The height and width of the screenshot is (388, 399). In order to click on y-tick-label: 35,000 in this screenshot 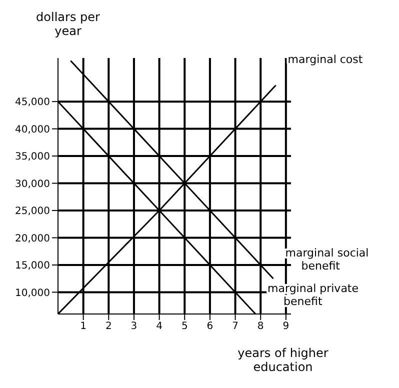, I will do `click(32, 157)`.